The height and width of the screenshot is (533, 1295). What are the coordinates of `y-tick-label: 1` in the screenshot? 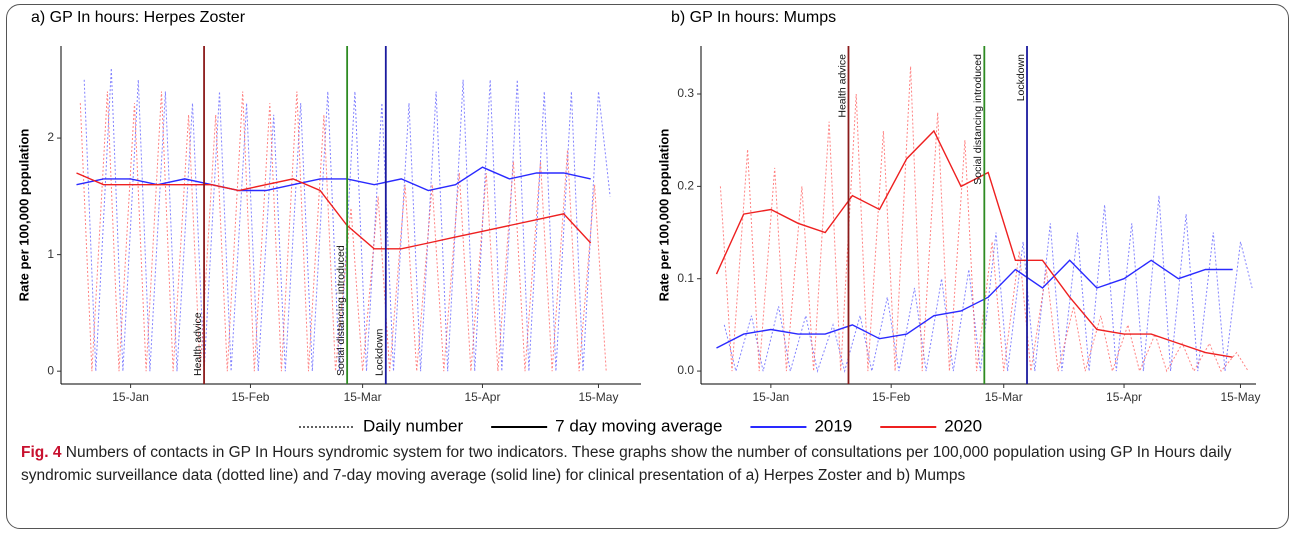 It's located at (50, 254).